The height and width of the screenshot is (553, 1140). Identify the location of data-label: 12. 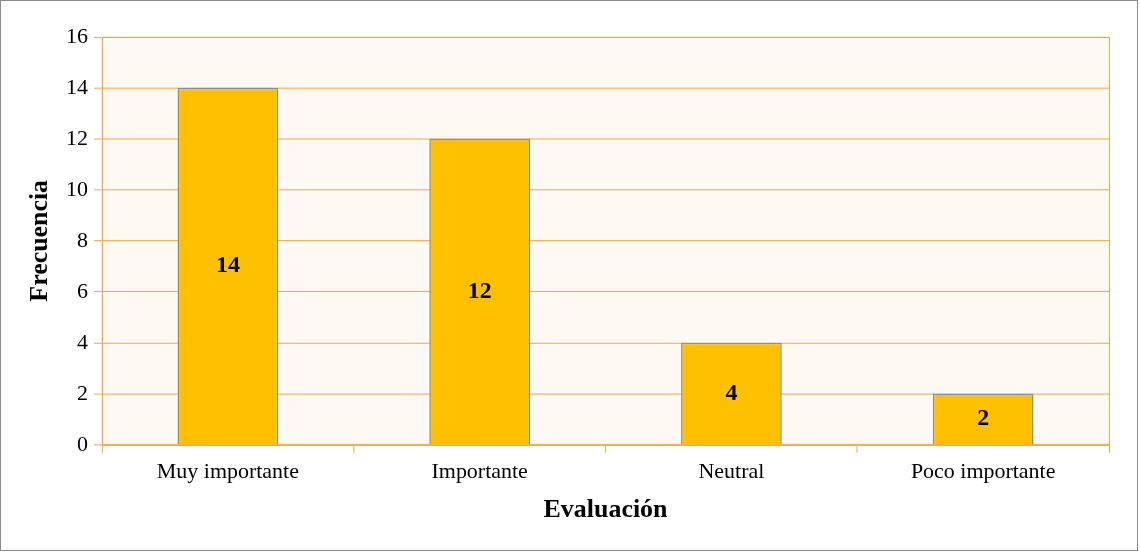
(479, 289).